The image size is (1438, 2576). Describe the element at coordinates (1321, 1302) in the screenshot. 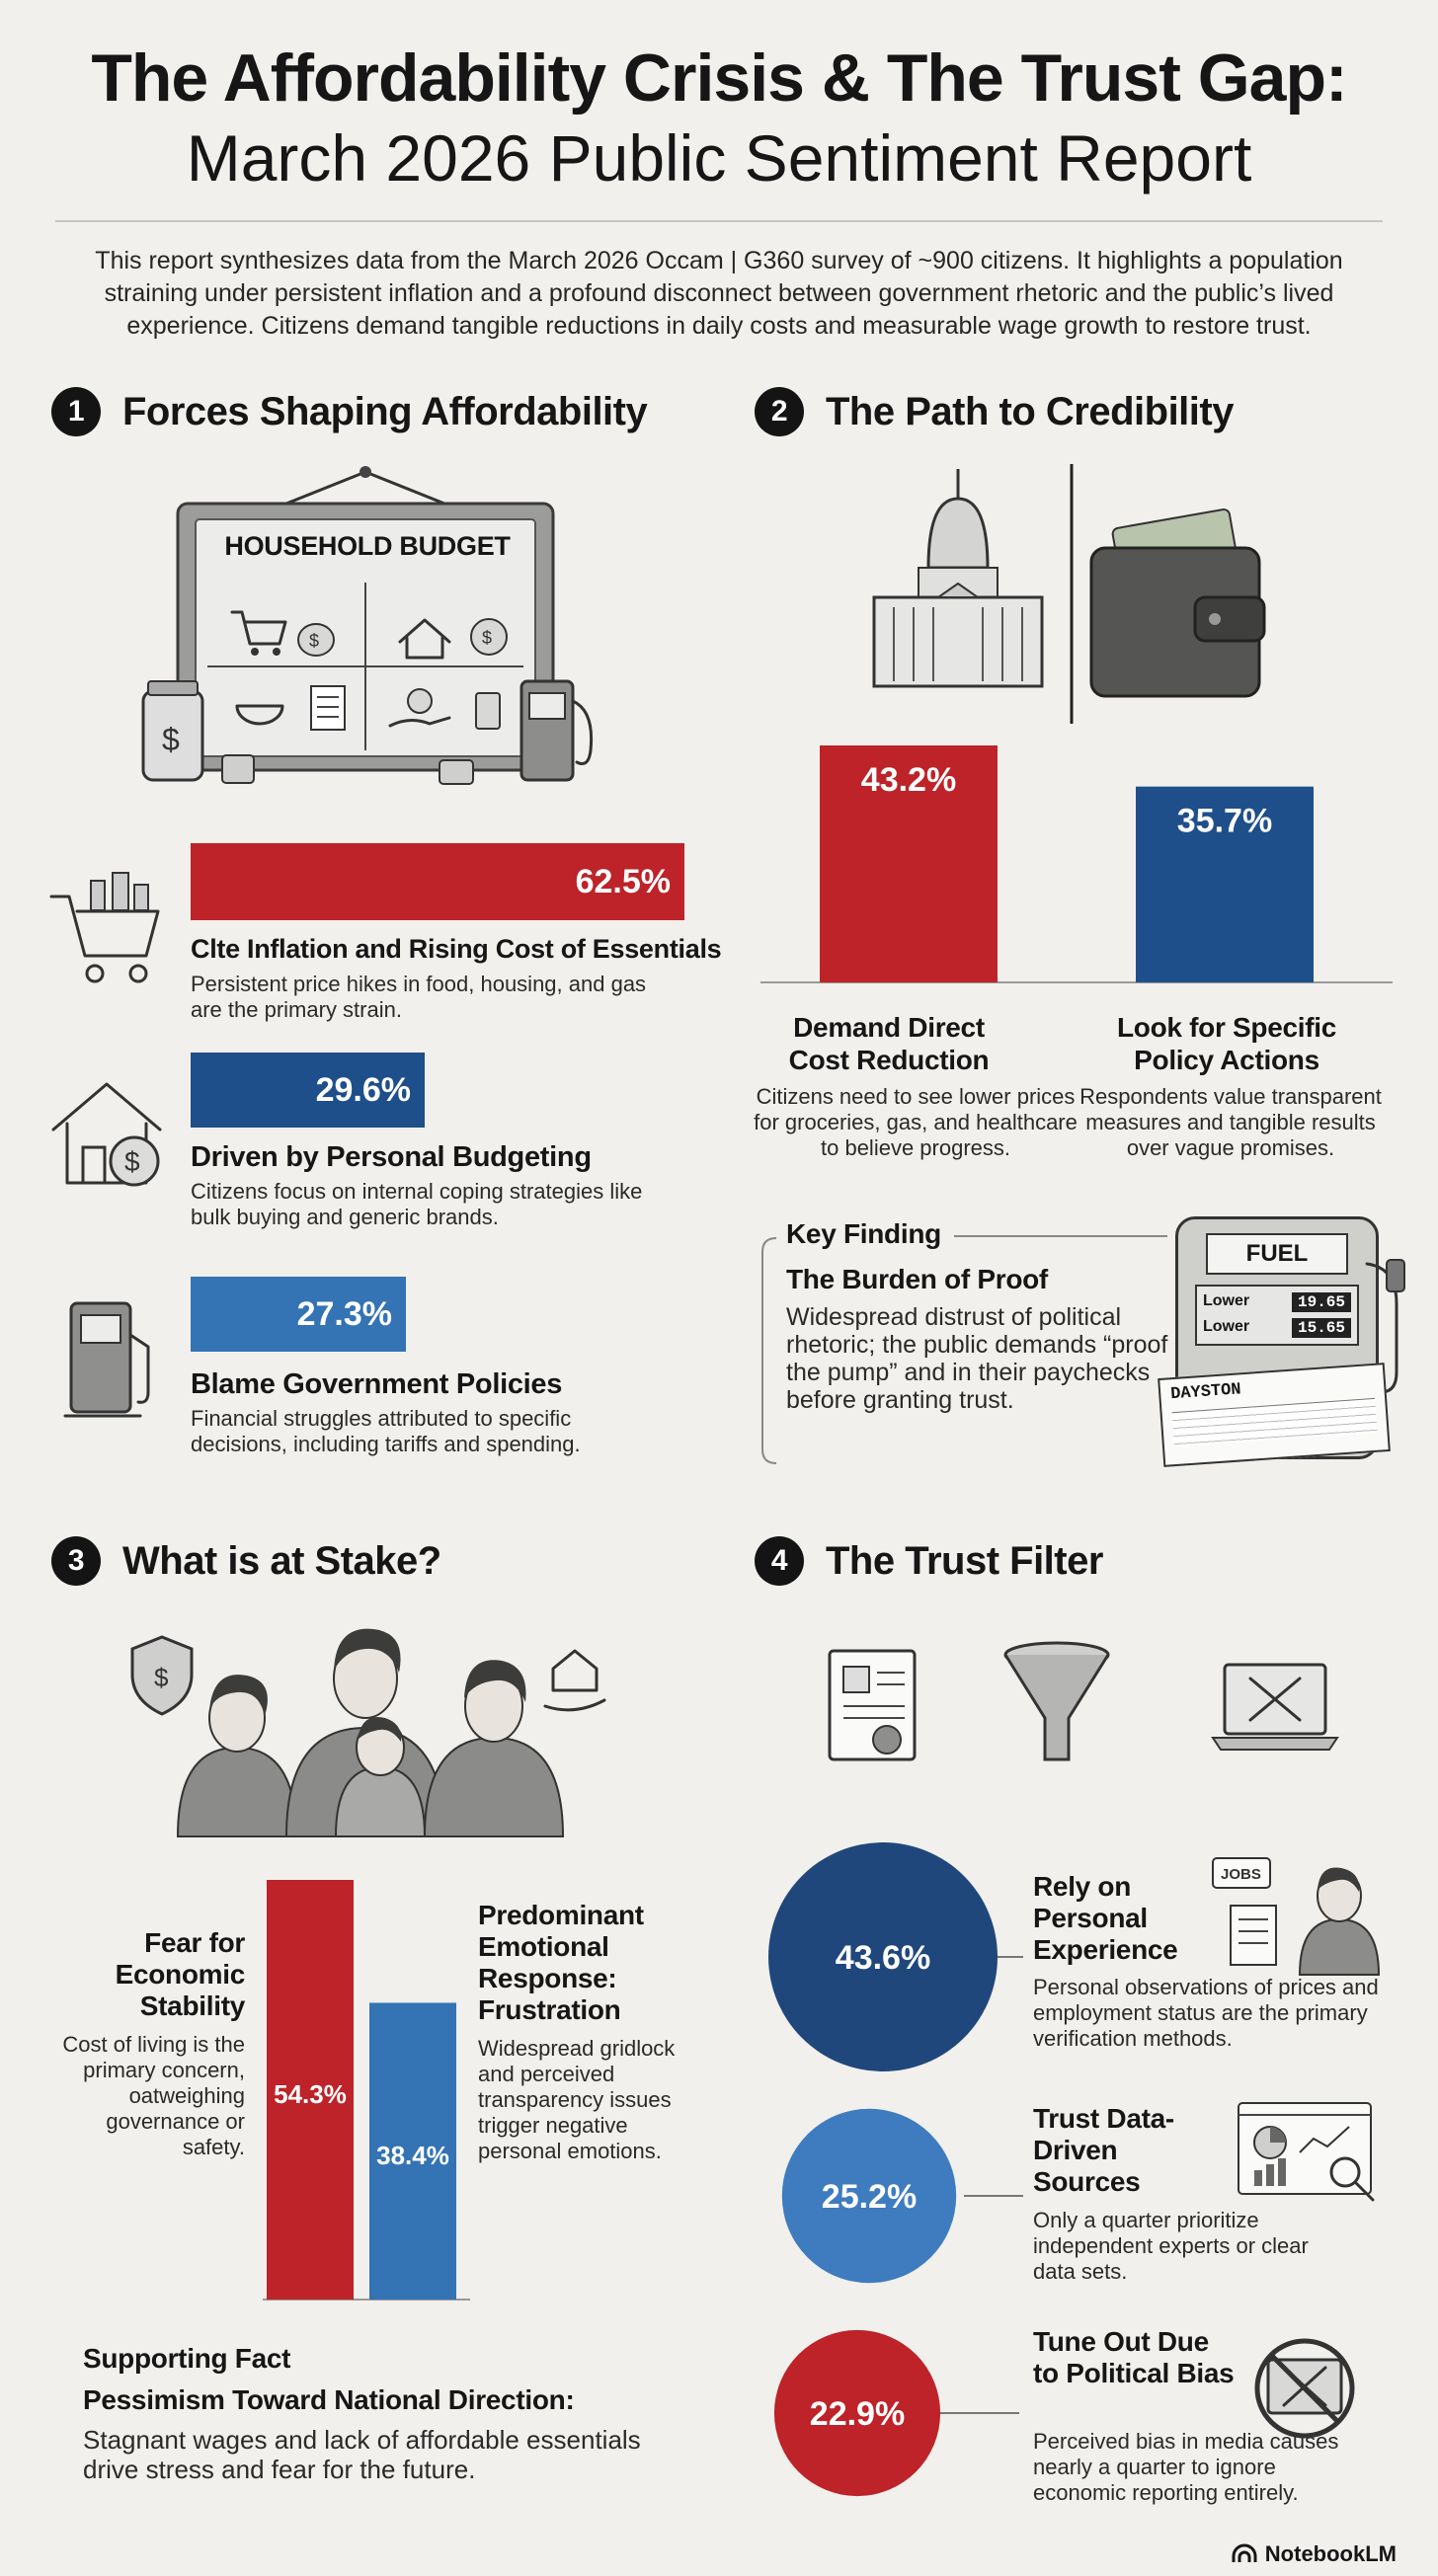

I see `fuel-price-row-value: 19.65` at that location.